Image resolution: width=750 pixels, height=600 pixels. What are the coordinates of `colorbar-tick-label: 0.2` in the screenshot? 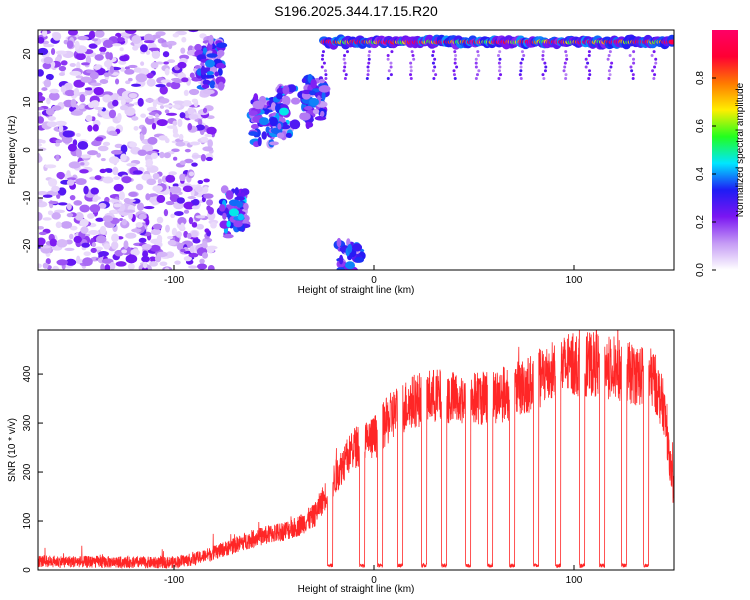 It's located at (700, 222).